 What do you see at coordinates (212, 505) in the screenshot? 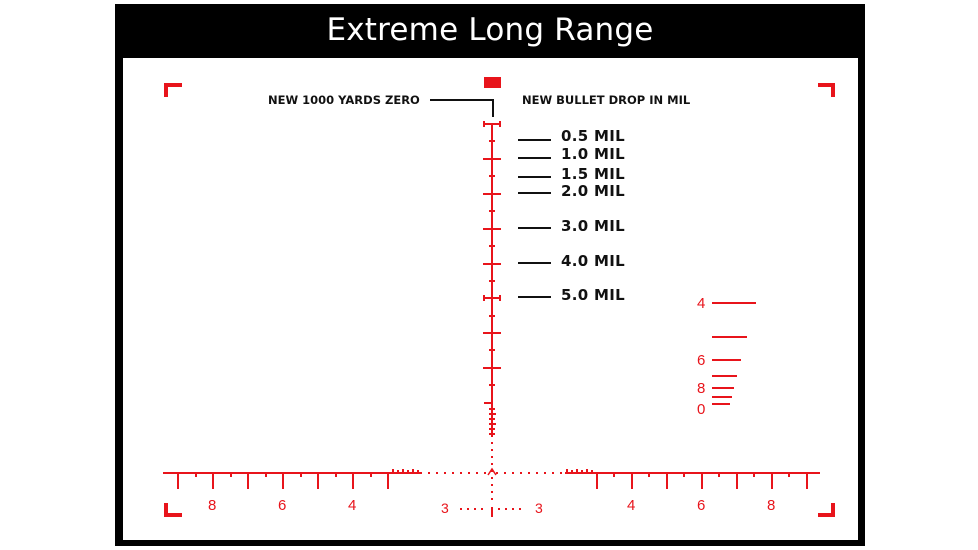
I see `windage-left-8: 8` at bounding box center [212, 505].